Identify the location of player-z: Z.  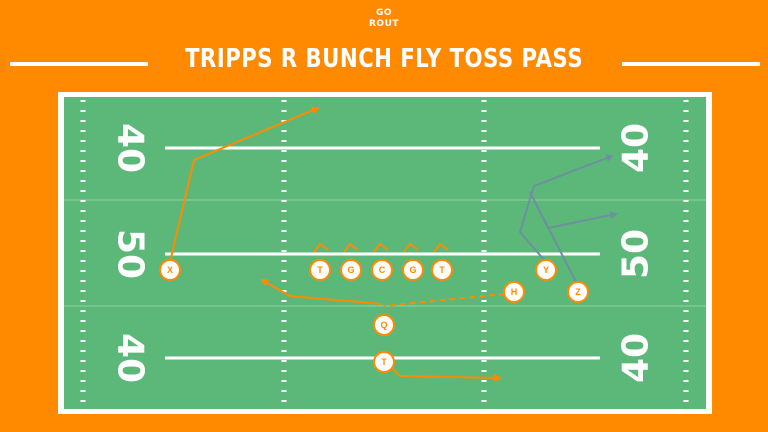
(578, 292).